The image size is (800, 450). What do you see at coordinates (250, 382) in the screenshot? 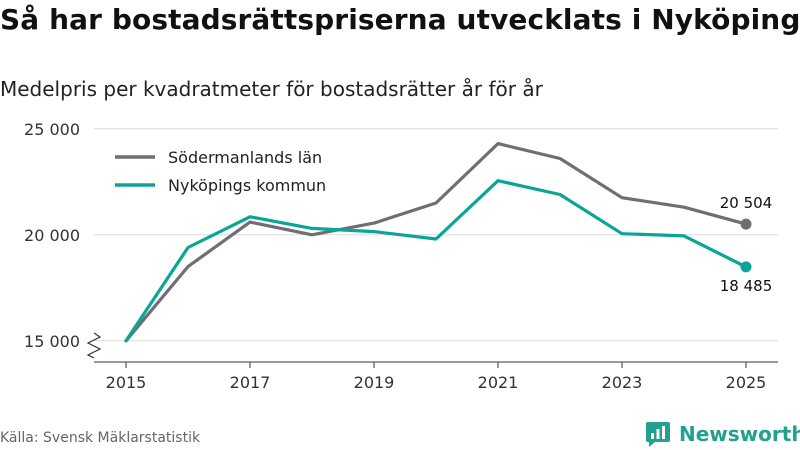
I see `x-tick-label: 2017` at bounding box center [250, 382].